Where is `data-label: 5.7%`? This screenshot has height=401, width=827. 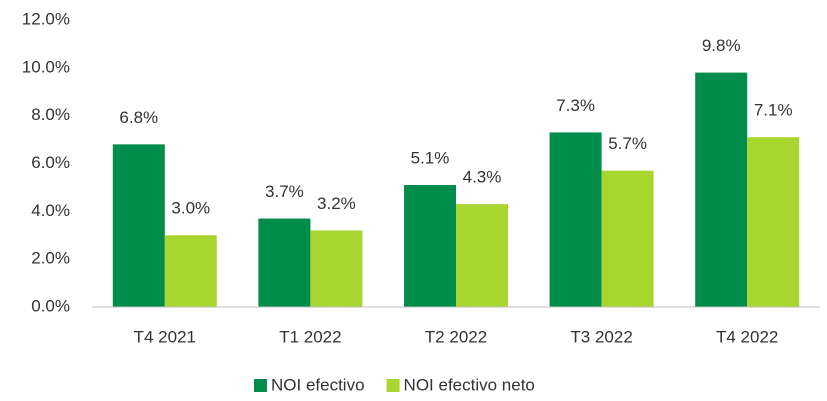 data-label: 5.7% is located at coordinates (627, 143).